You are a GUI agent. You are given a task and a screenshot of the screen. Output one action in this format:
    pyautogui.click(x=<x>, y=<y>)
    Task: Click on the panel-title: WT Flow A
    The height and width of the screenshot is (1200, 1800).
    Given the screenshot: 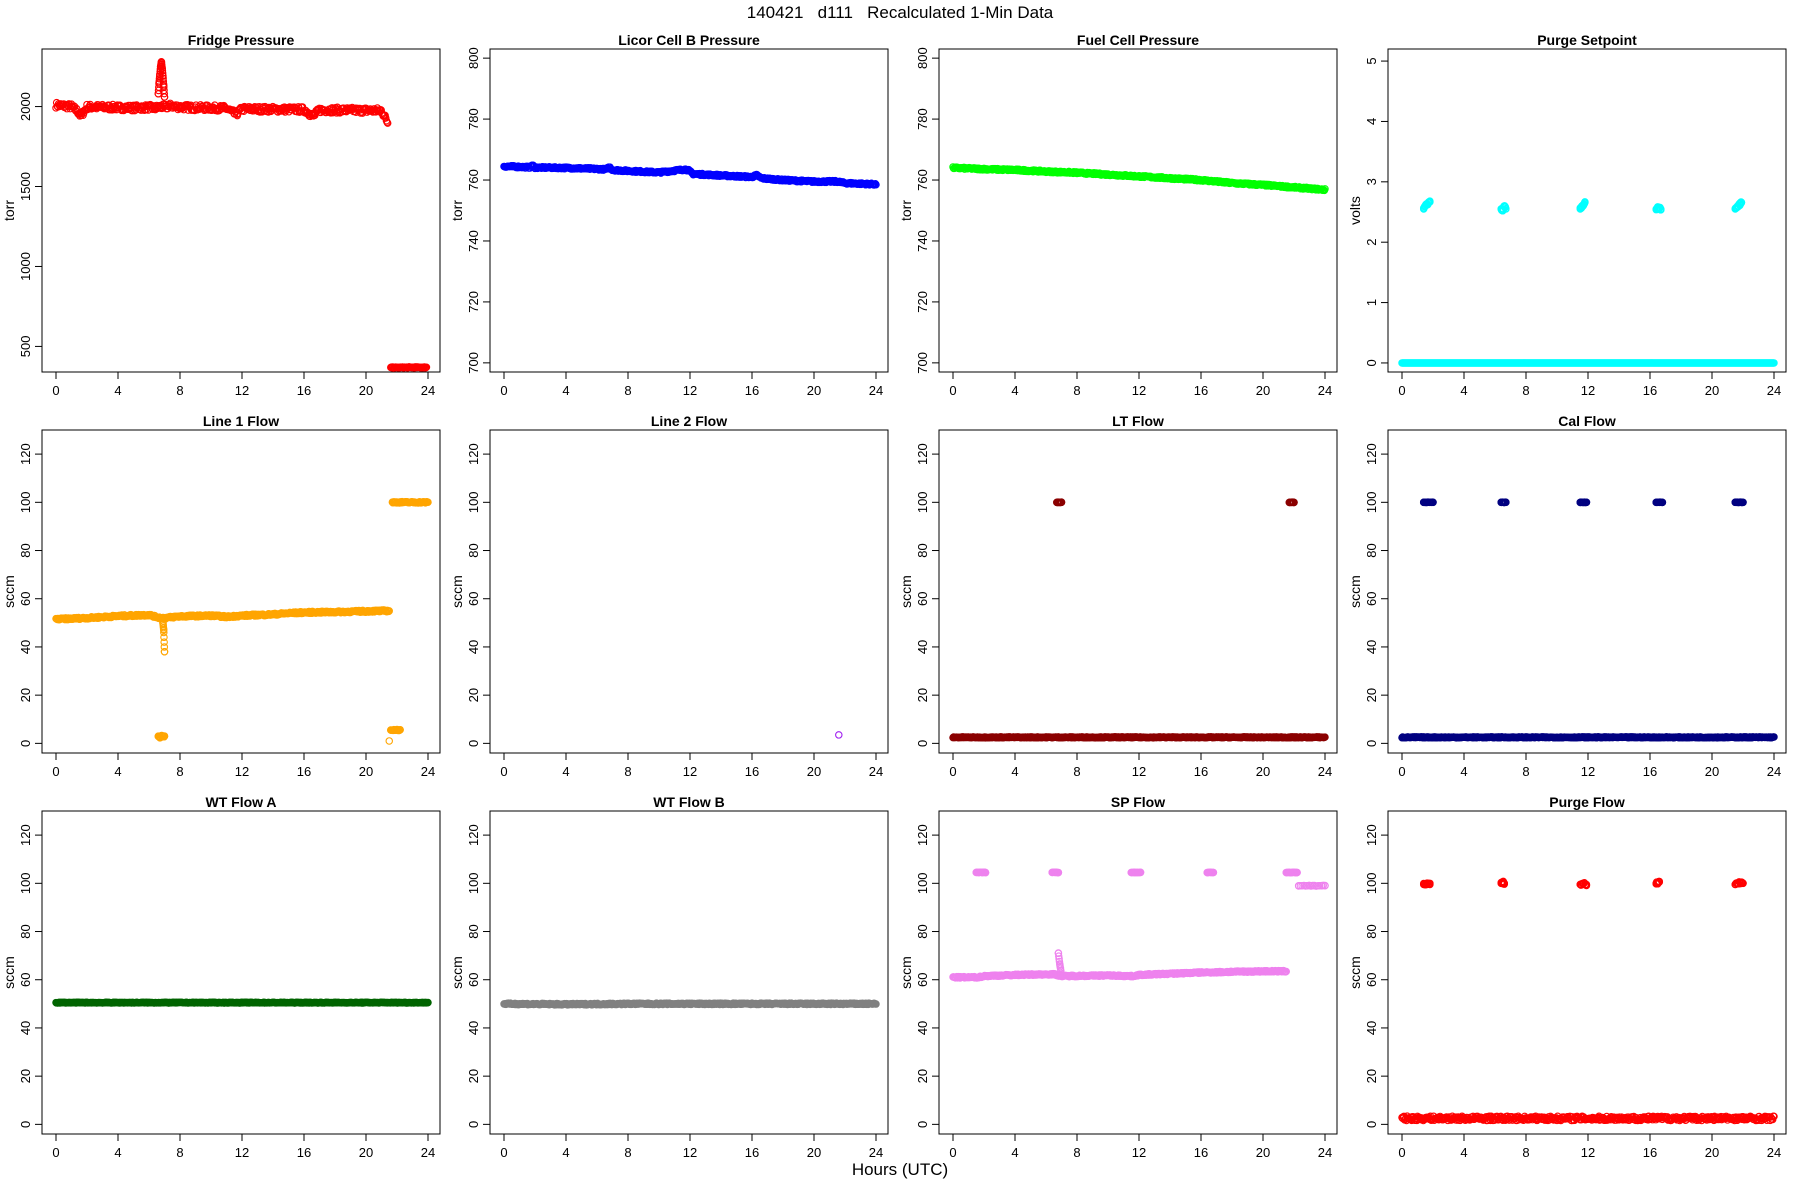 What is the action you would take?
    pyautogui.click(x=240, y=802)
    